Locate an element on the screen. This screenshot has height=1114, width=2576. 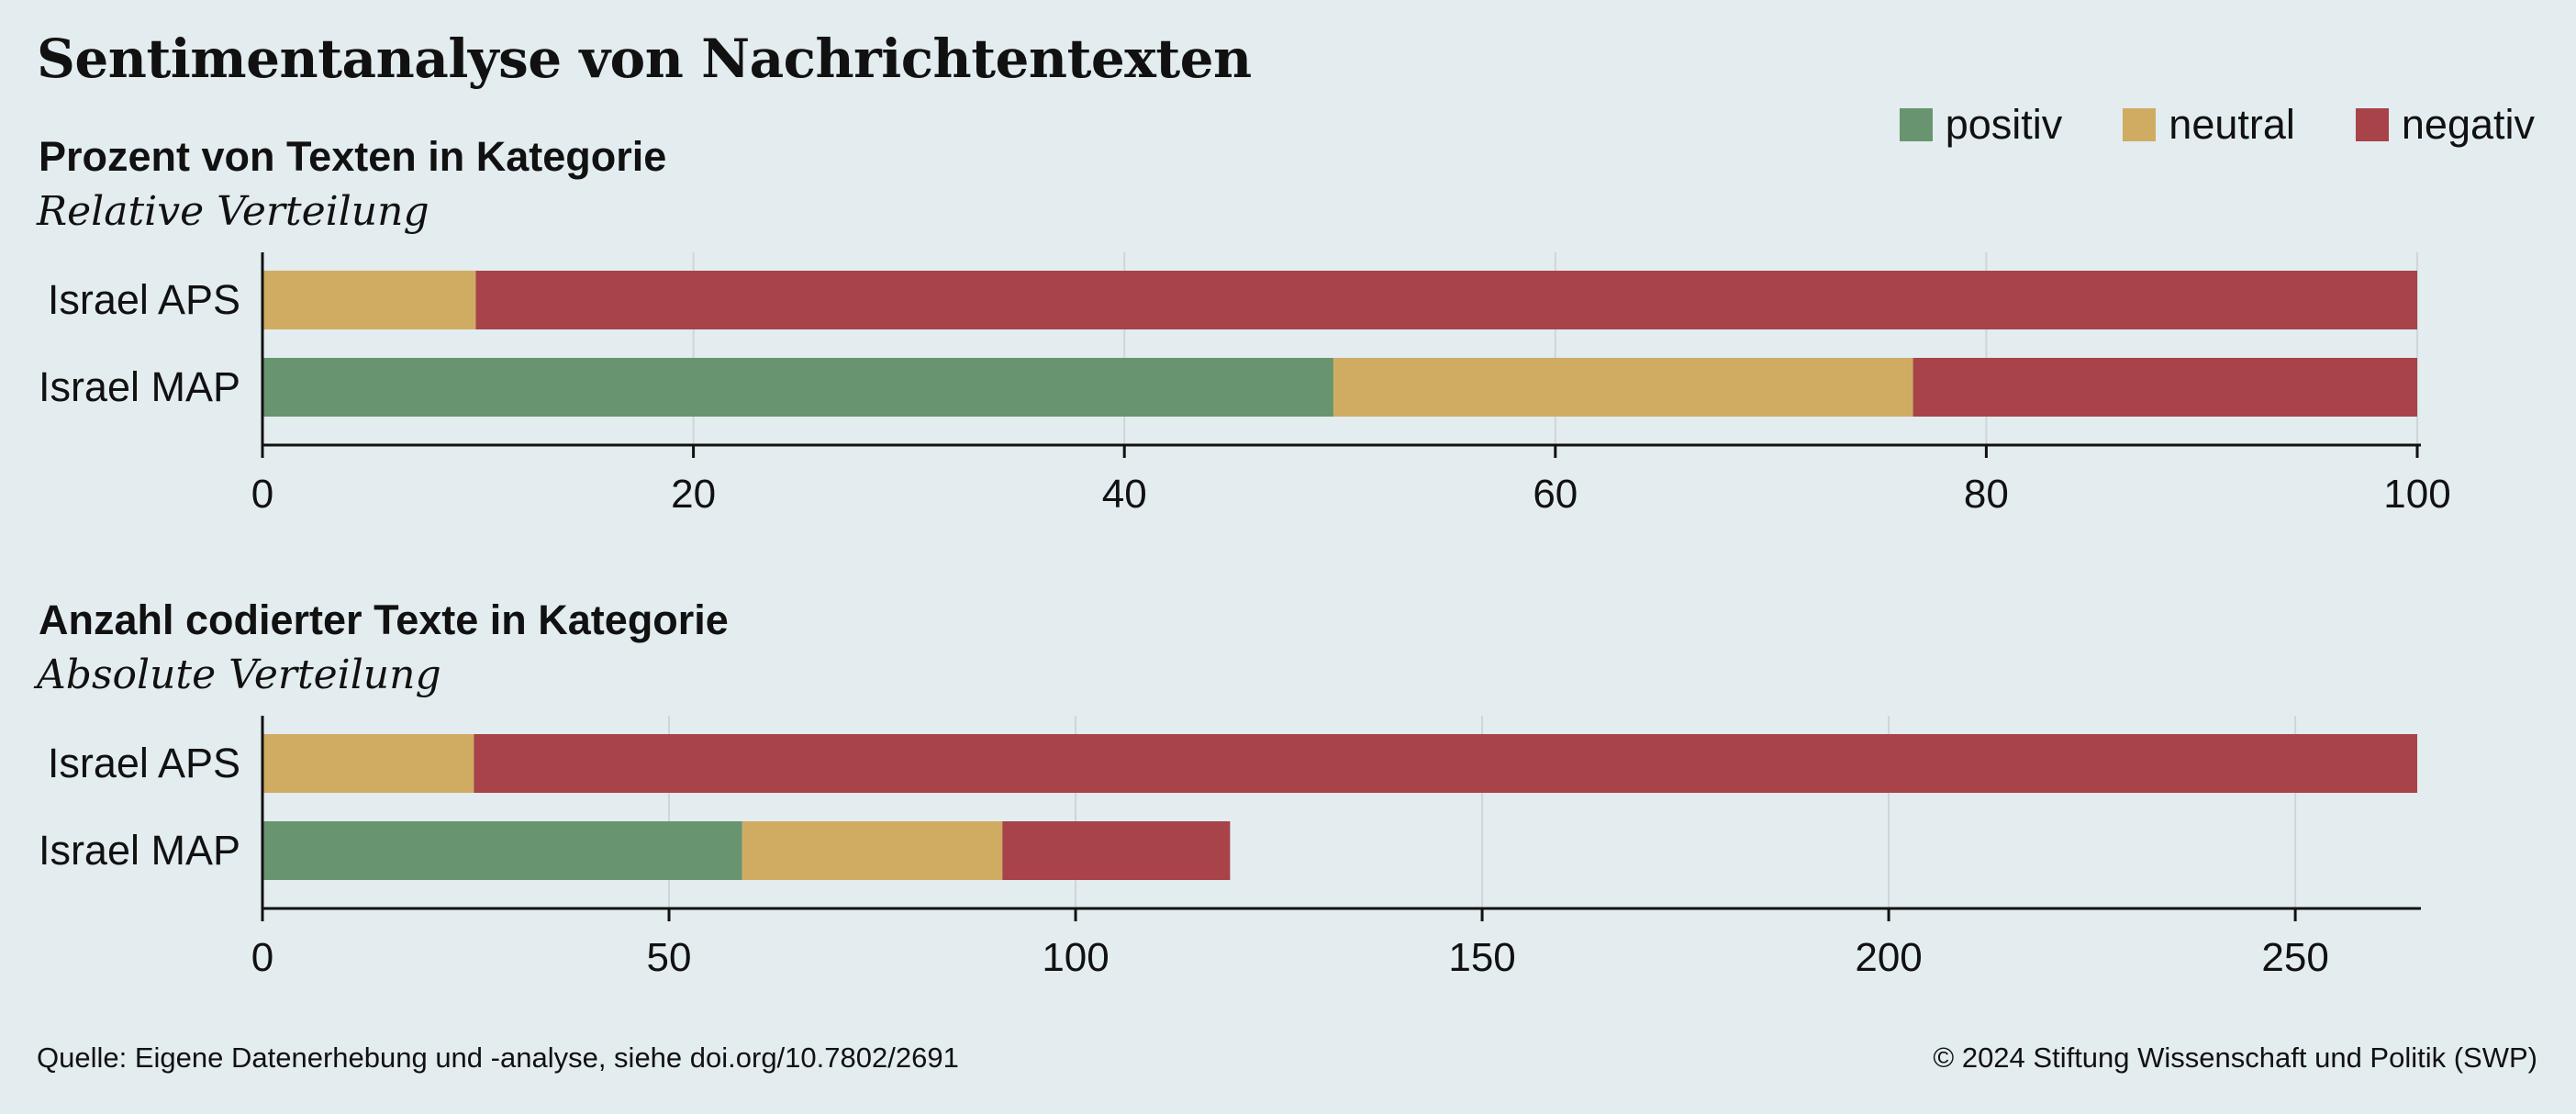
legend-label-neutral: neutral is located at coordinates (2232, 125).